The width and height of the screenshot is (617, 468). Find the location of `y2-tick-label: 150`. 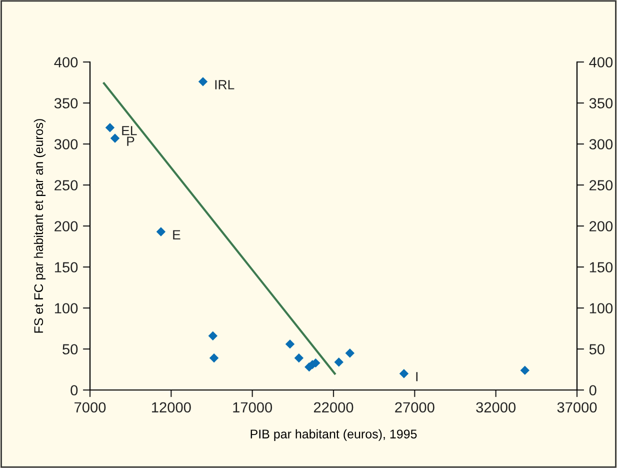

y2-tick-label: 150 is located at coordinates (601, 267).